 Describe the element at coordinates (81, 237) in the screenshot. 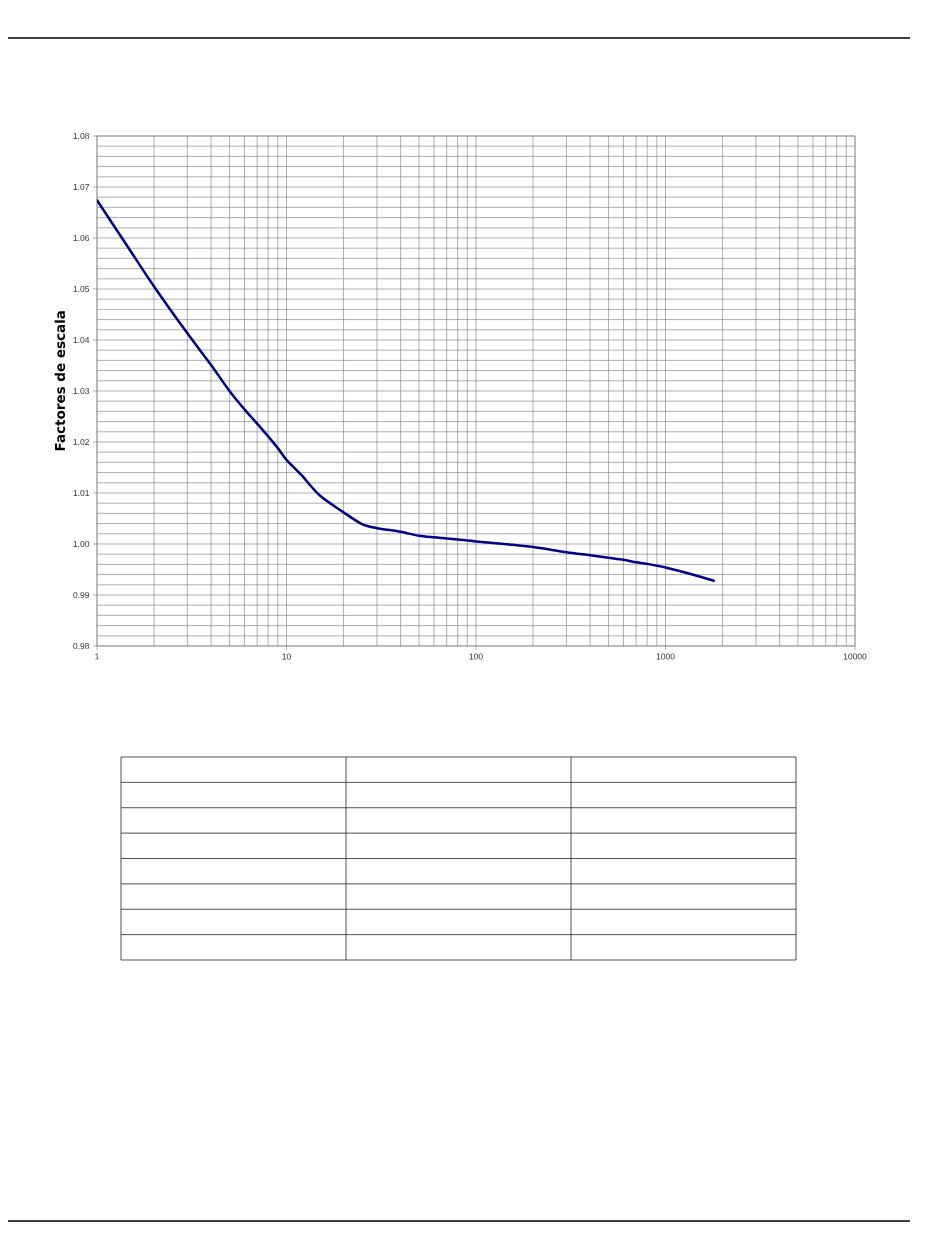

I see `y-tick-label: 1.06` at that location.